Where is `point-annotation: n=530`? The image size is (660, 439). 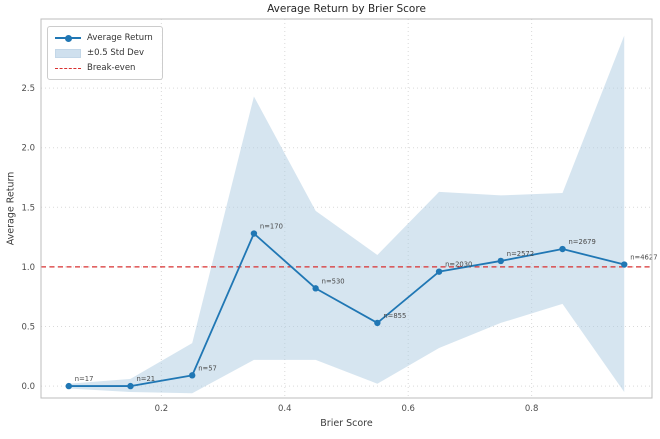
point-annotation: n=530 is located at coordinates (333, 281).